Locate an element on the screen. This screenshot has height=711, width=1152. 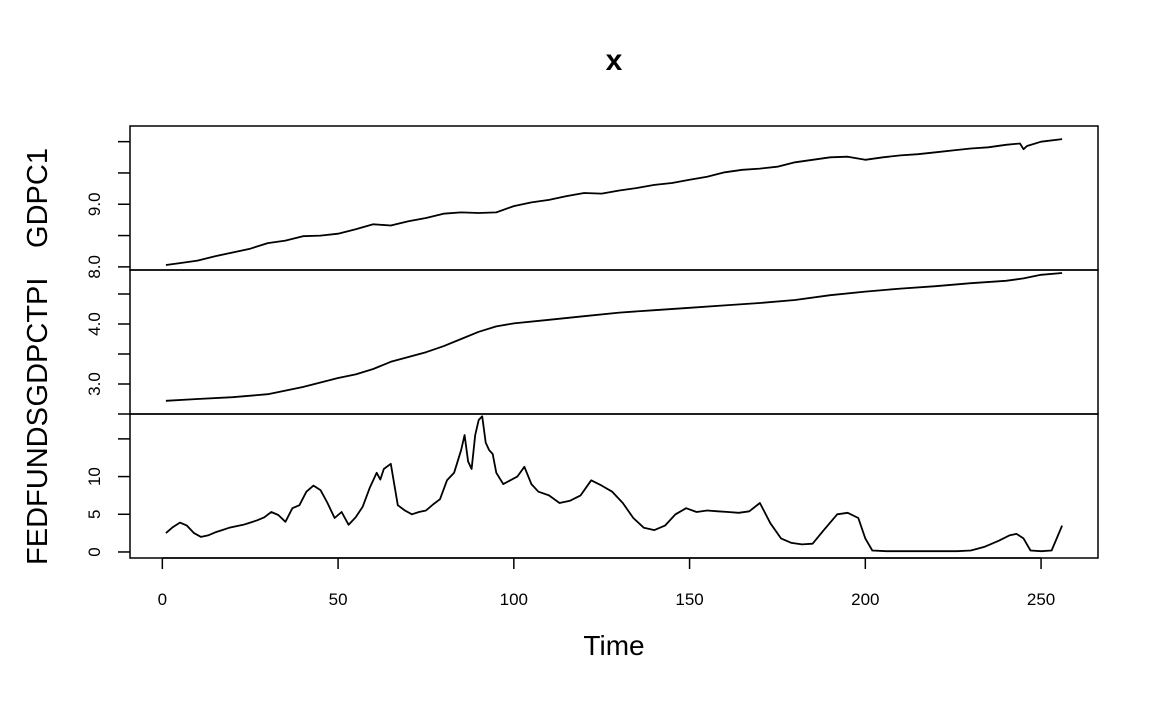
series-line-gdpc1 is located at coordinates (614, 202).